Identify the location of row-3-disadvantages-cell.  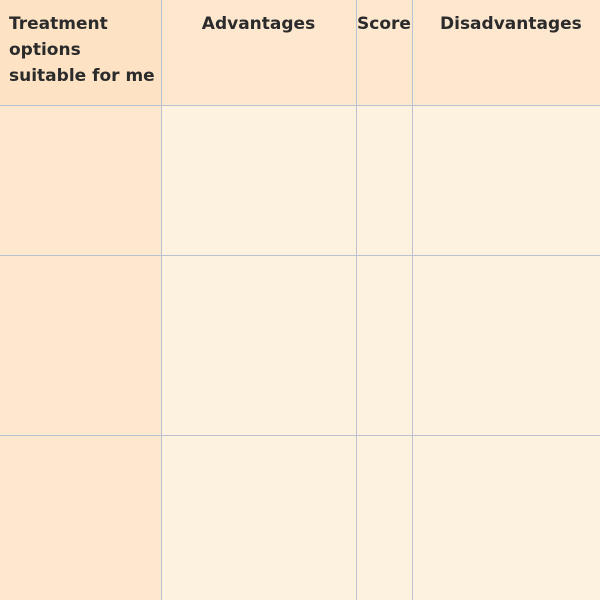
(506, 517).